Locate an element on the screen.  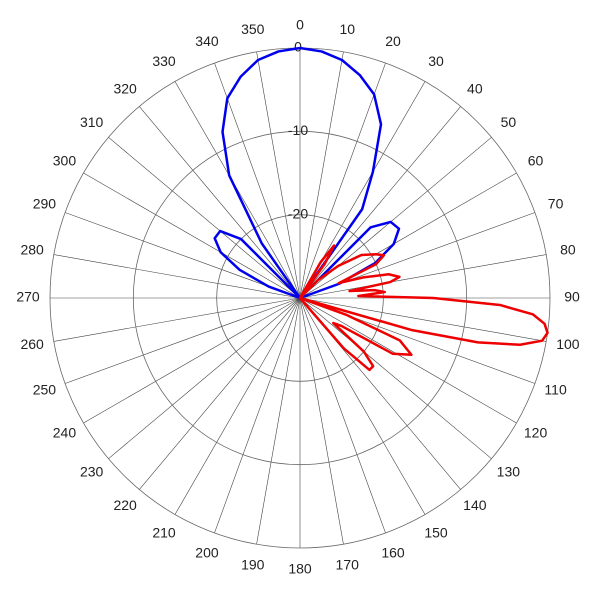
angle-label: 90 is located at coordinates (572, 297).